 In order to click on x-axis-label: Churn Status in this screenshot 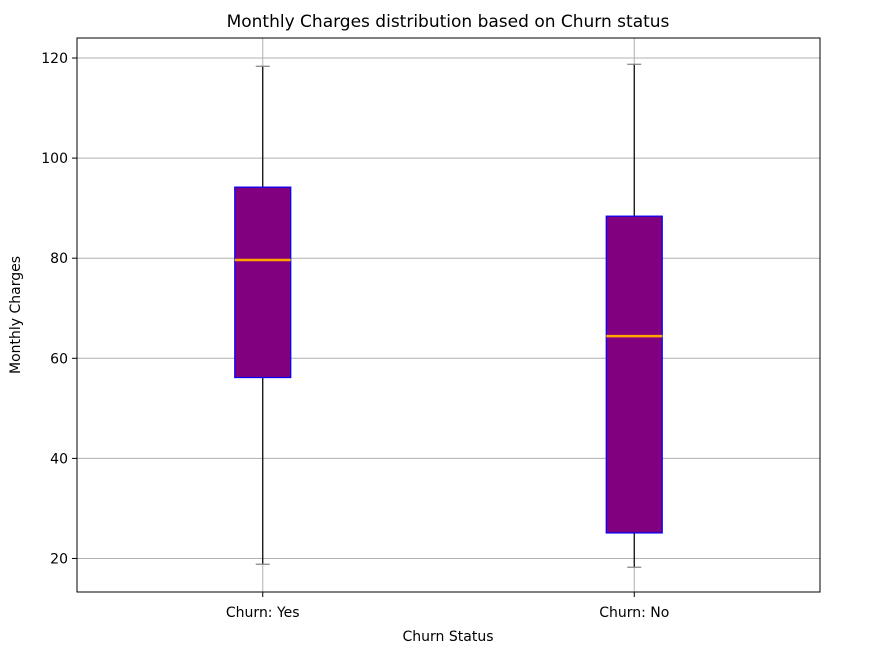, I will do `click(448, 637)`.